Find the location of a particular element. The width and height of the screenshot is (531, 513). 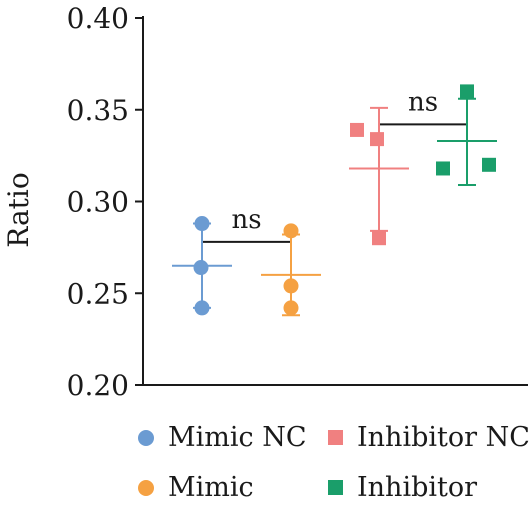

group-mimic-nc is located at coordinates (202, 266).